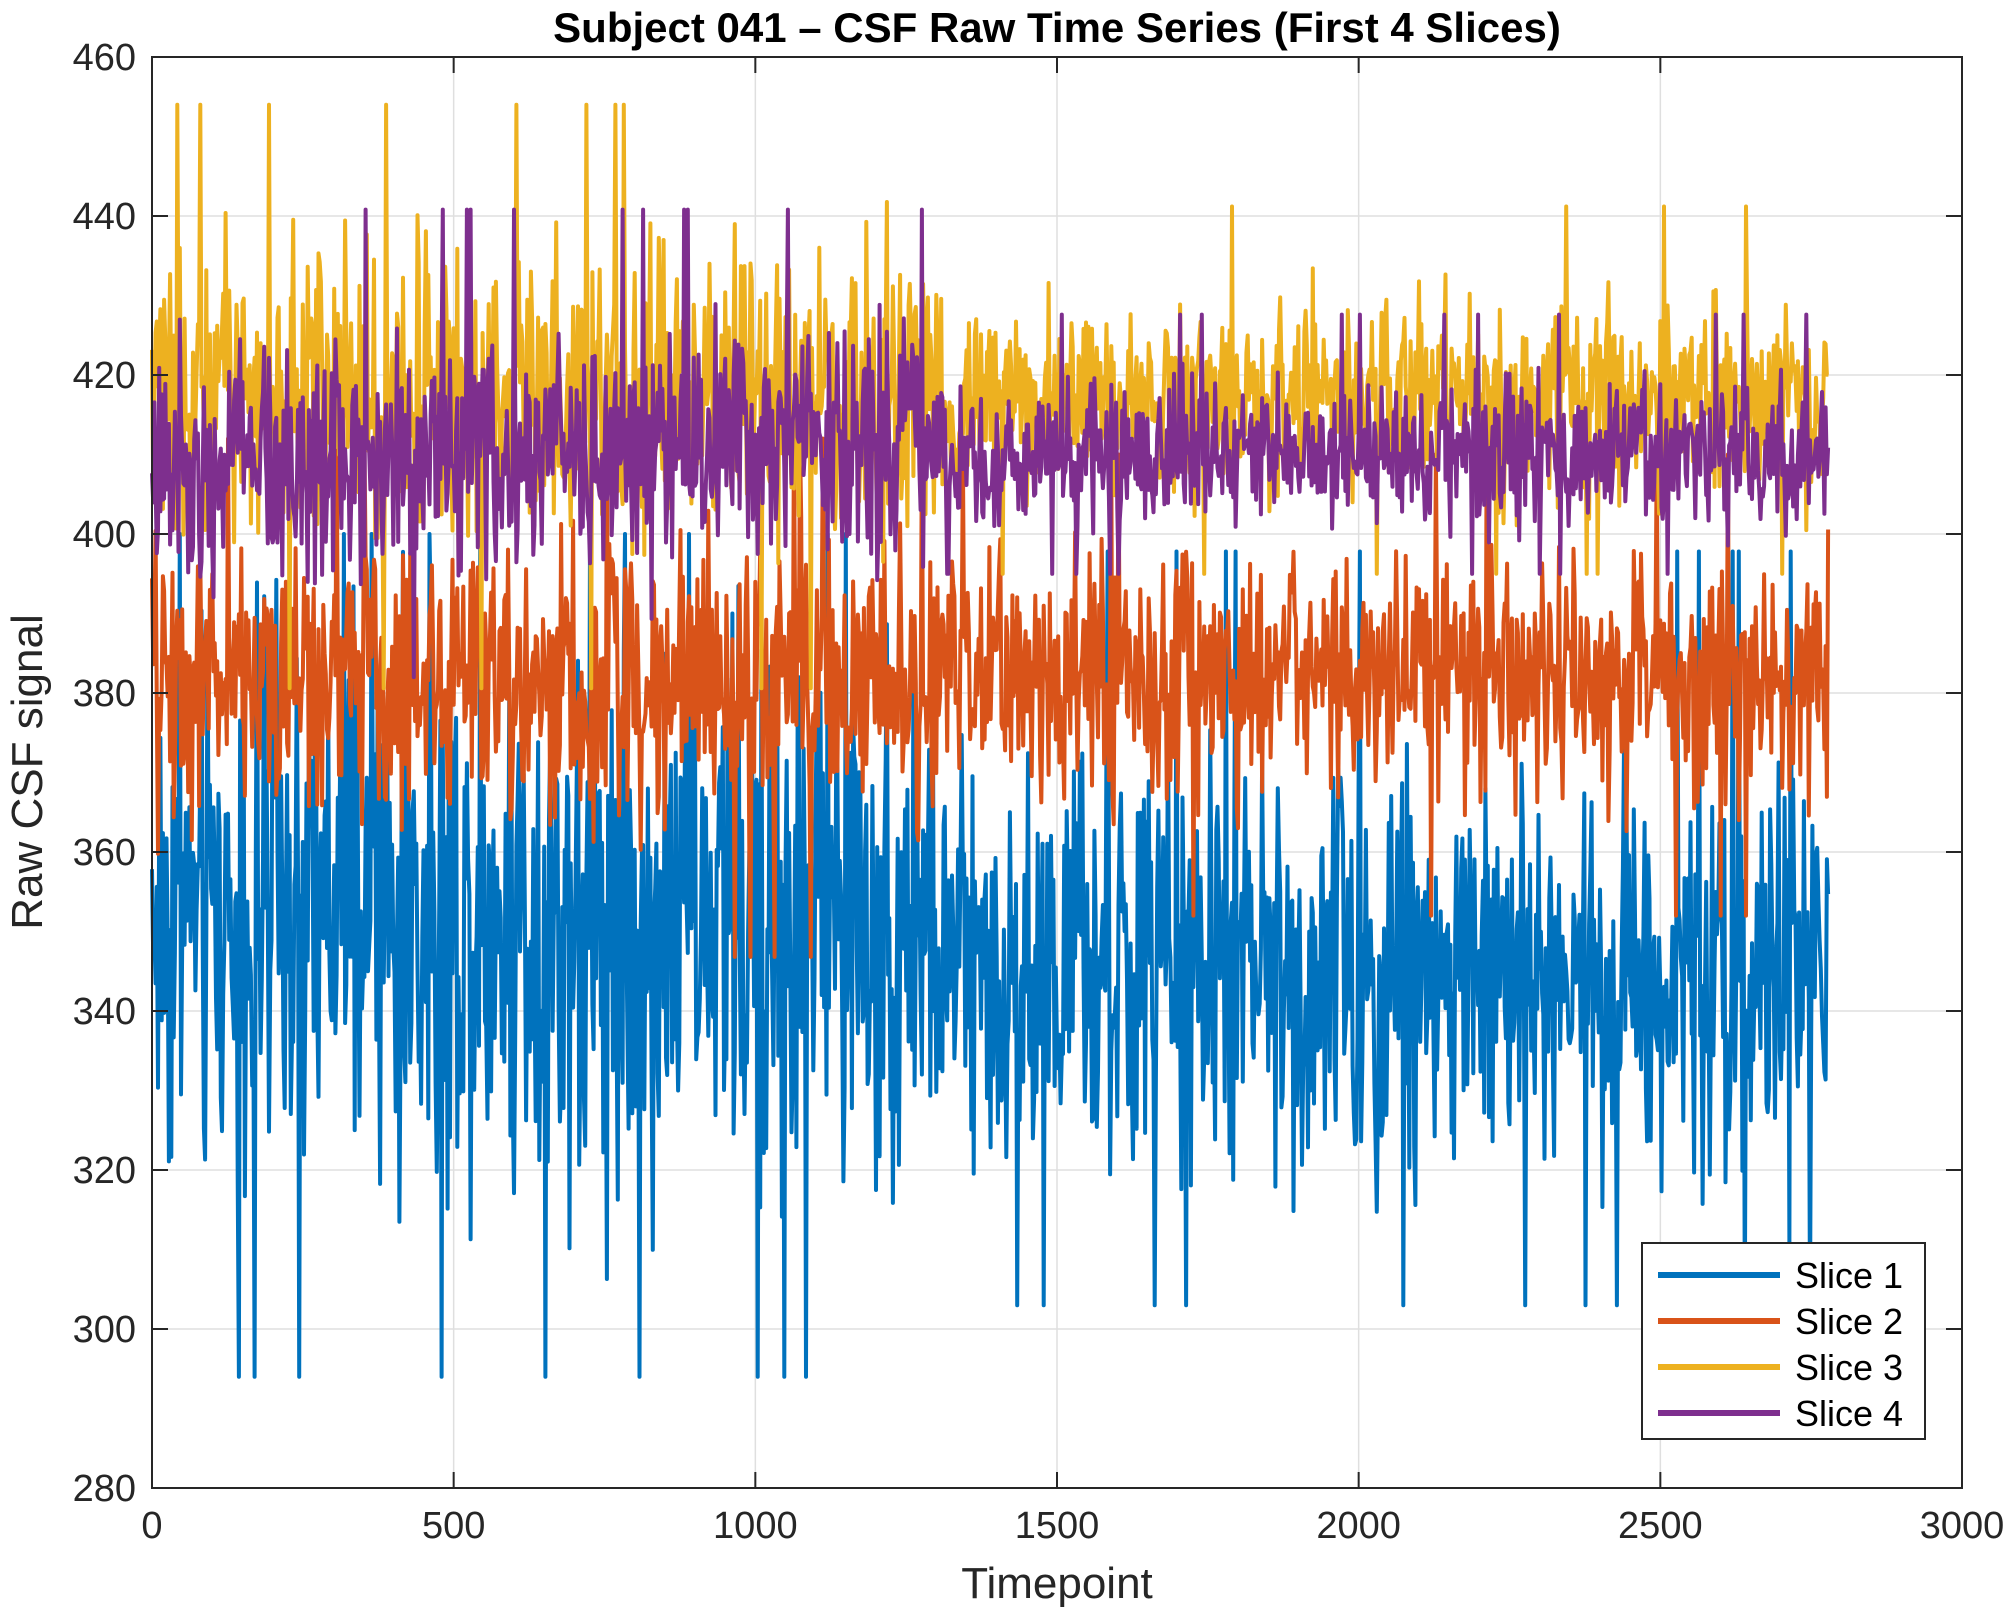  What do you see at coordinates (1358, 1526) in the screenshot?
I see `x-tick-label: 2000` at bounding box center [1358, 1526].